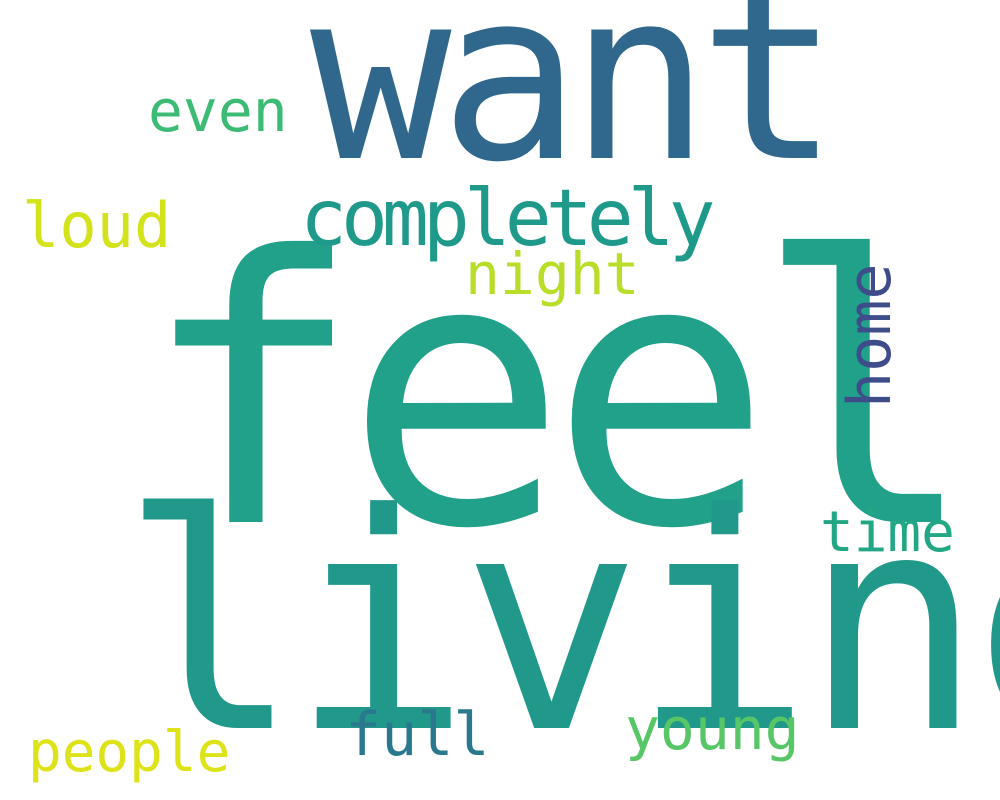  What do you see at coordinates (508, 219) in the screenshot?
I see `word-completely: completely` at bounding box center [508, 219].